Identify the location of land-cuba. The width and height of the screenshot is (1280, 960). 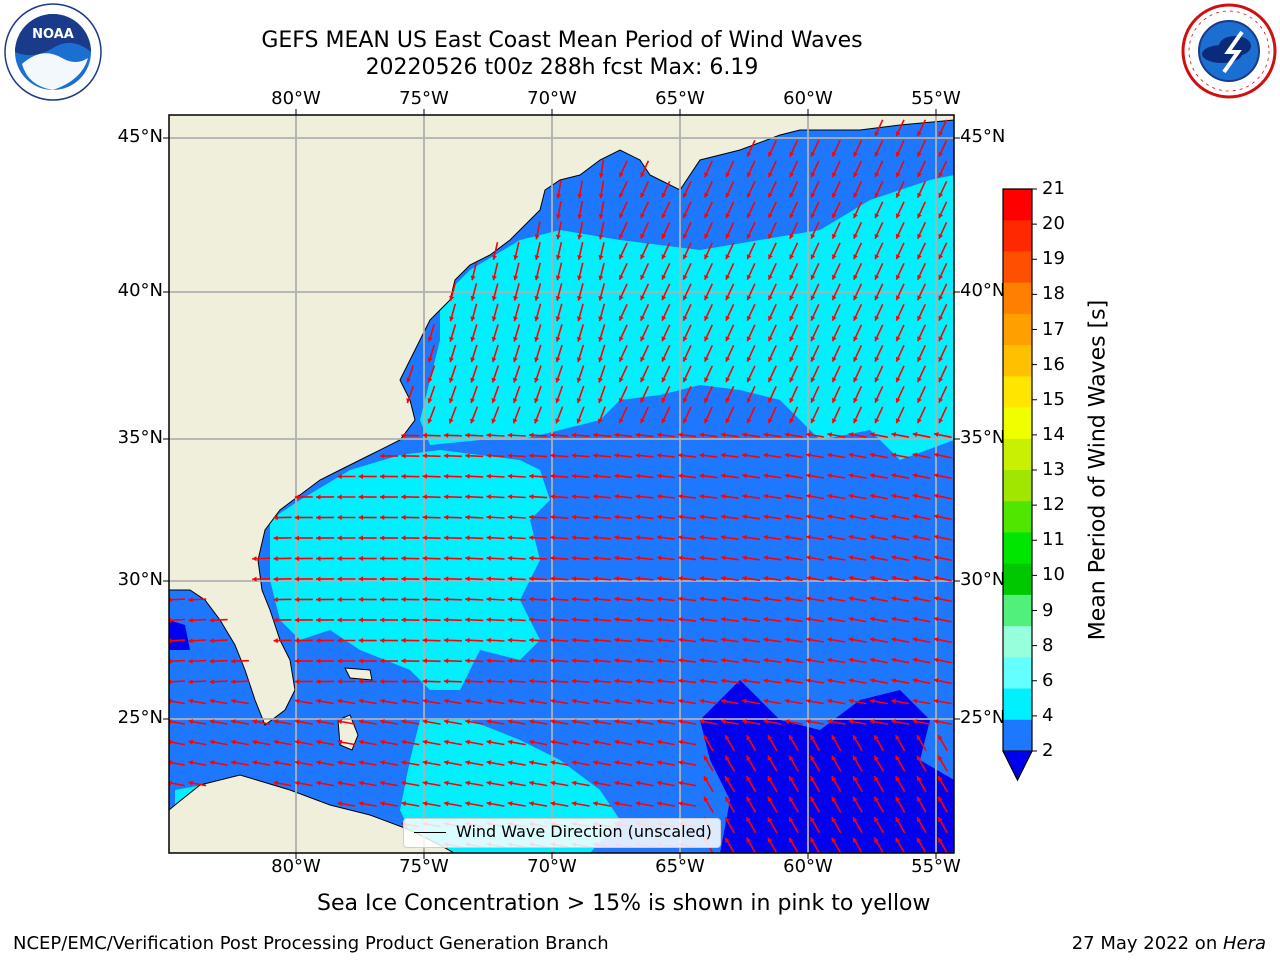
(312, 813).